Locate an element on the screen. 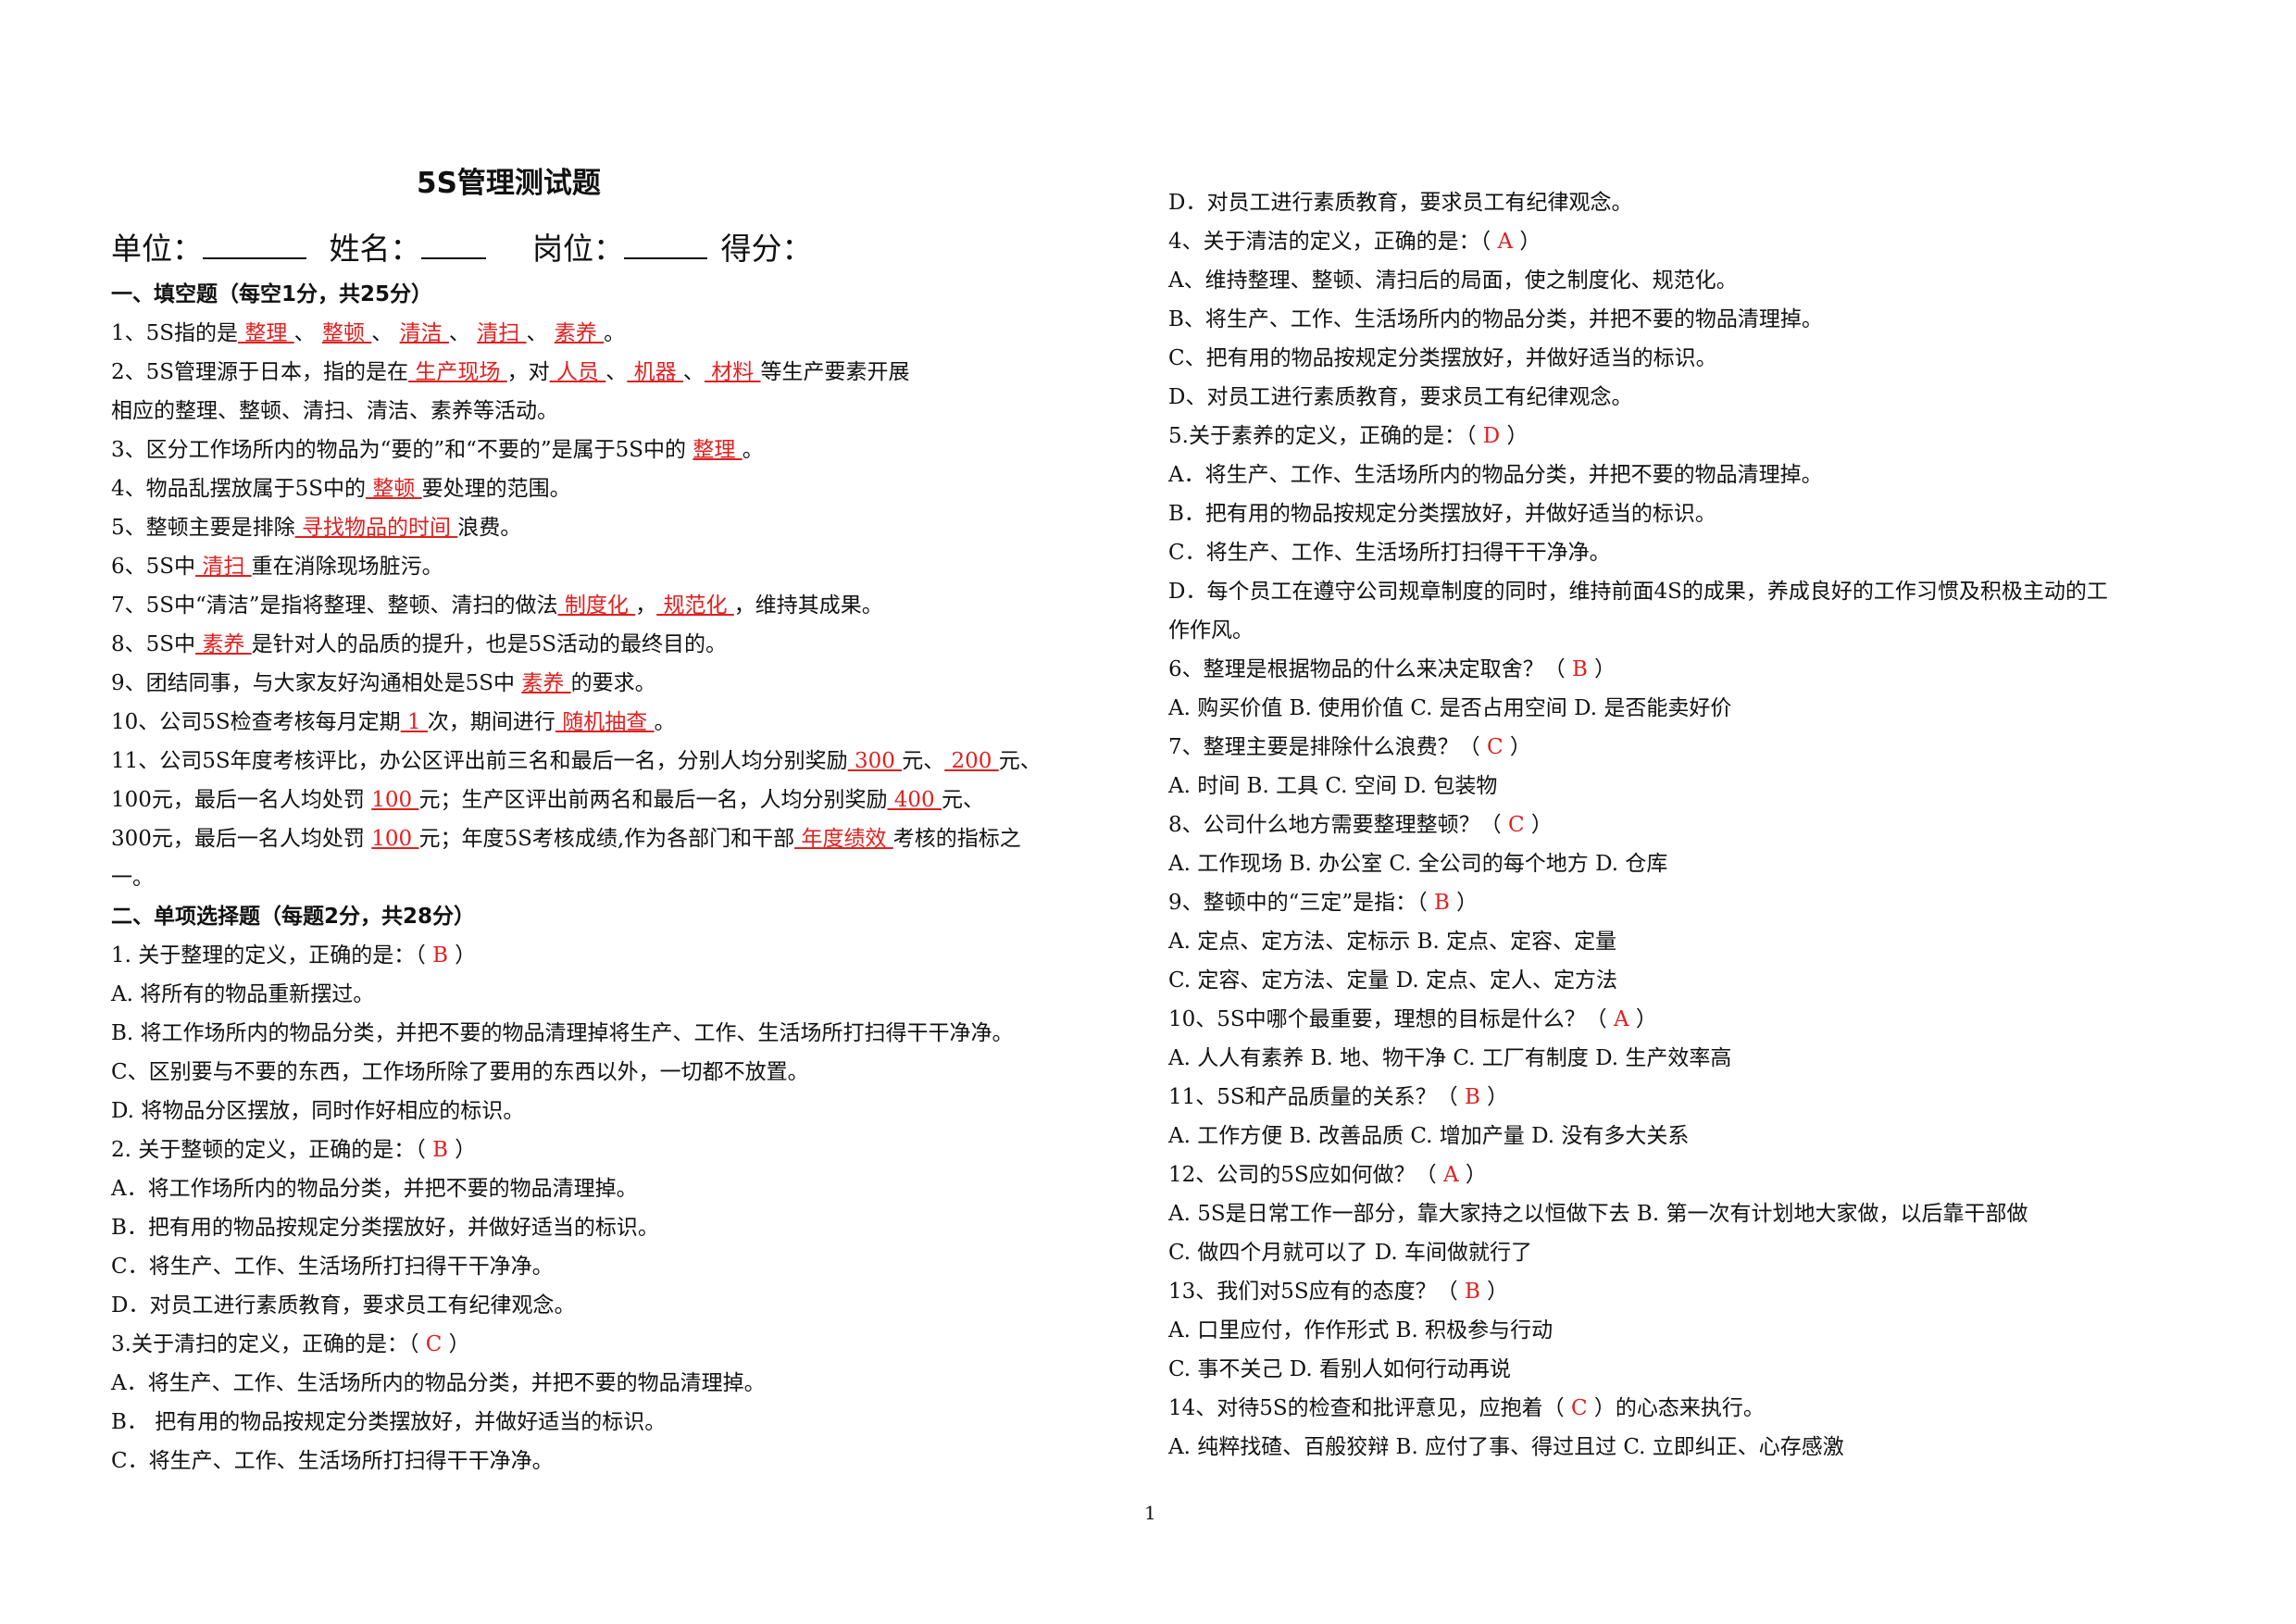 The height and width of the screenshot is (1624, 2296). right-line: A. 时间 B. 工具 C. 空间 D. 包装物 is located at coordinates (1332, 786).